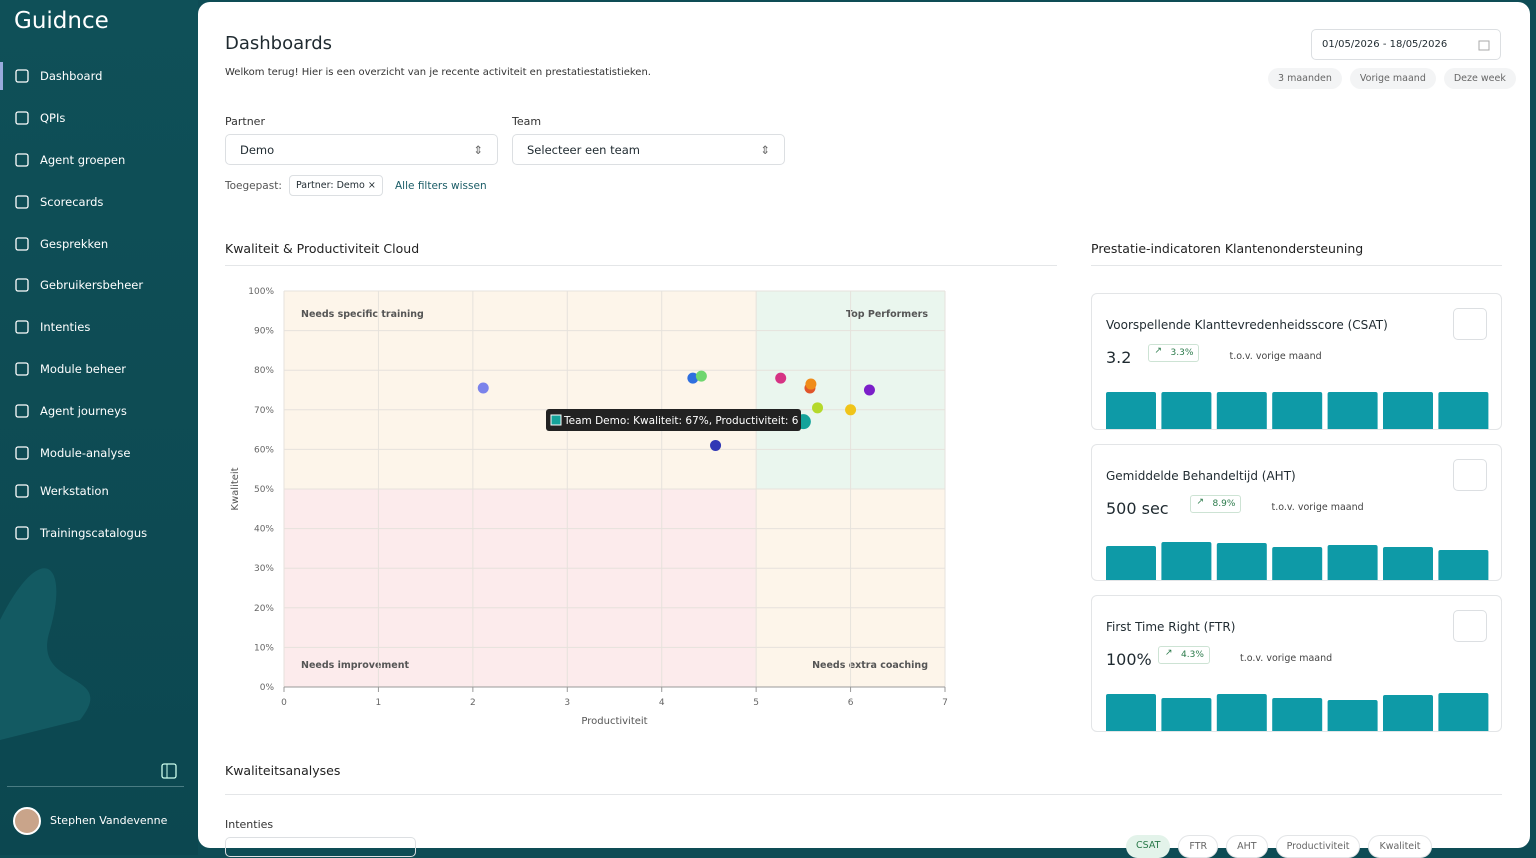 The width and height of the screenshot is (1536, 858). What do you see at coordinates (583, 149) in the screenshot?
I see `team-placeholder: Selecteer een team` at bounding box center [583, 149].